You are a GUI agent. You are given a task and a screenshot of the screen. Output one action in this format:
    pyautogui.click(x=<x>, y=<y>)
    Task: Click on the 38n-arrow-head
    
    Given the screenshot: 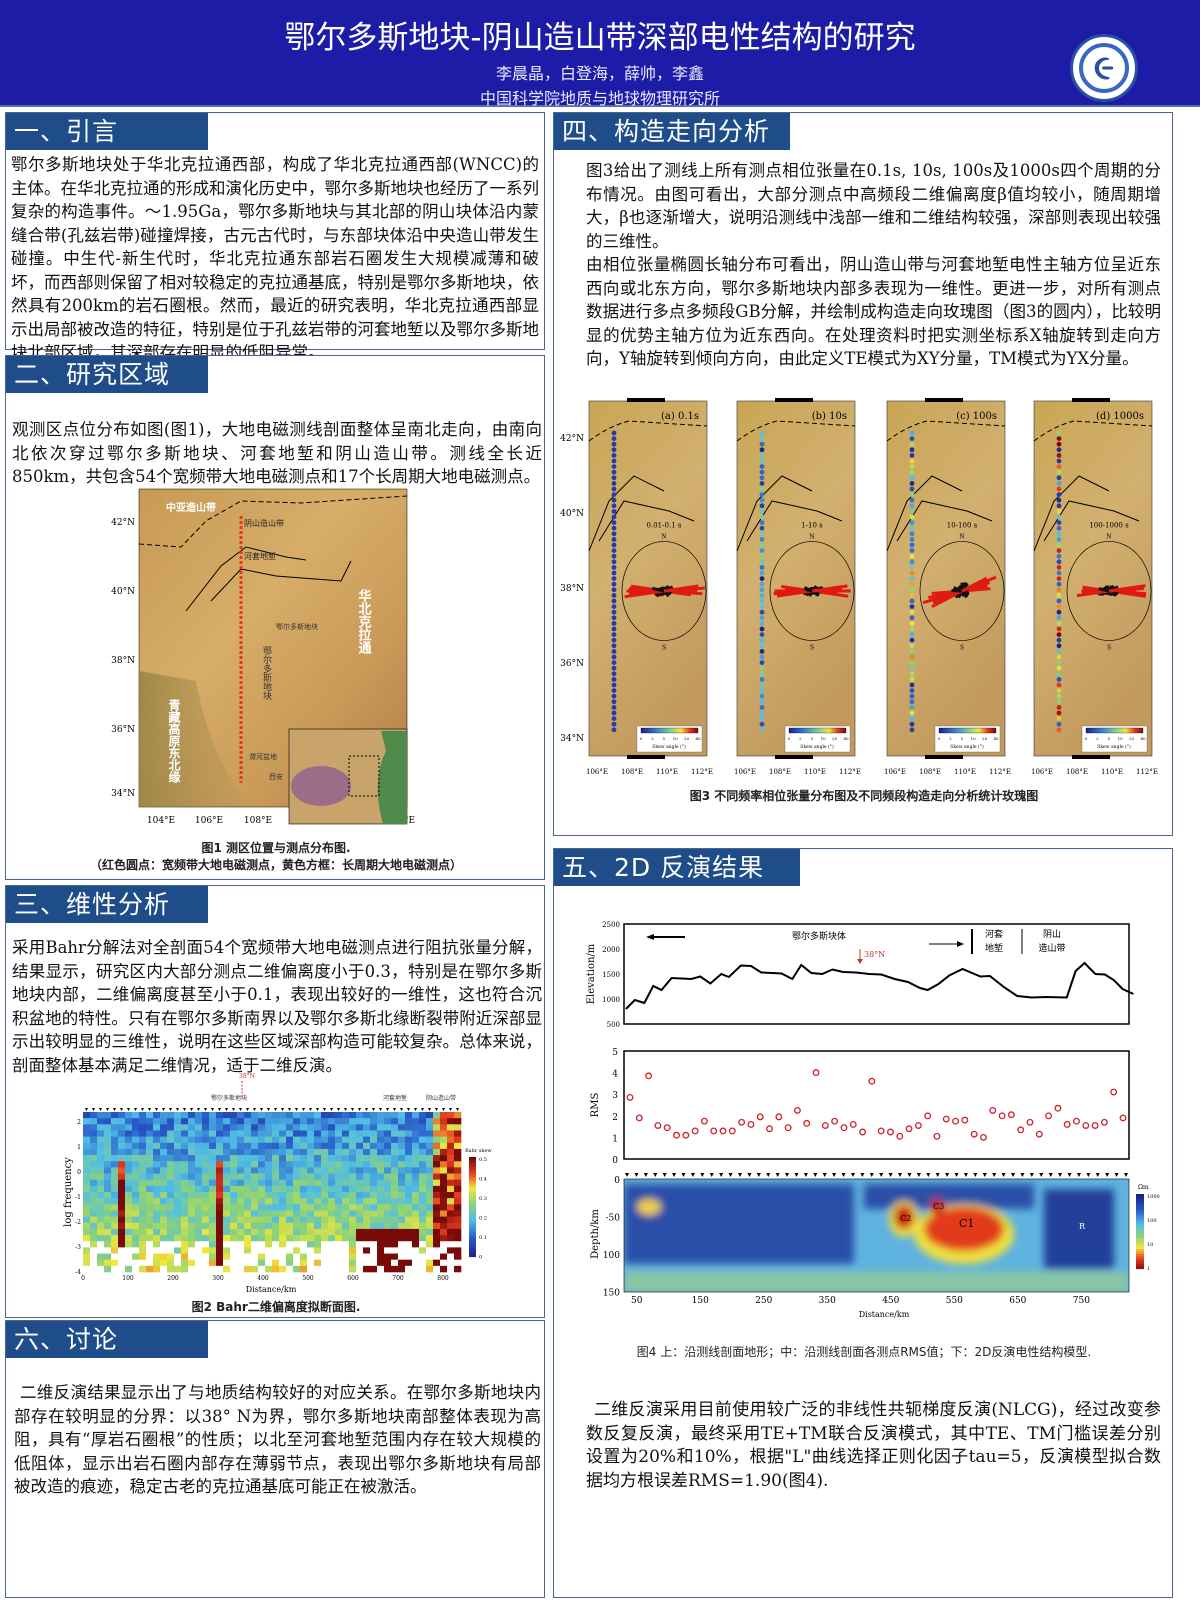 What is the action you would take?
    pyautogui.click(x=860, y=961)
    